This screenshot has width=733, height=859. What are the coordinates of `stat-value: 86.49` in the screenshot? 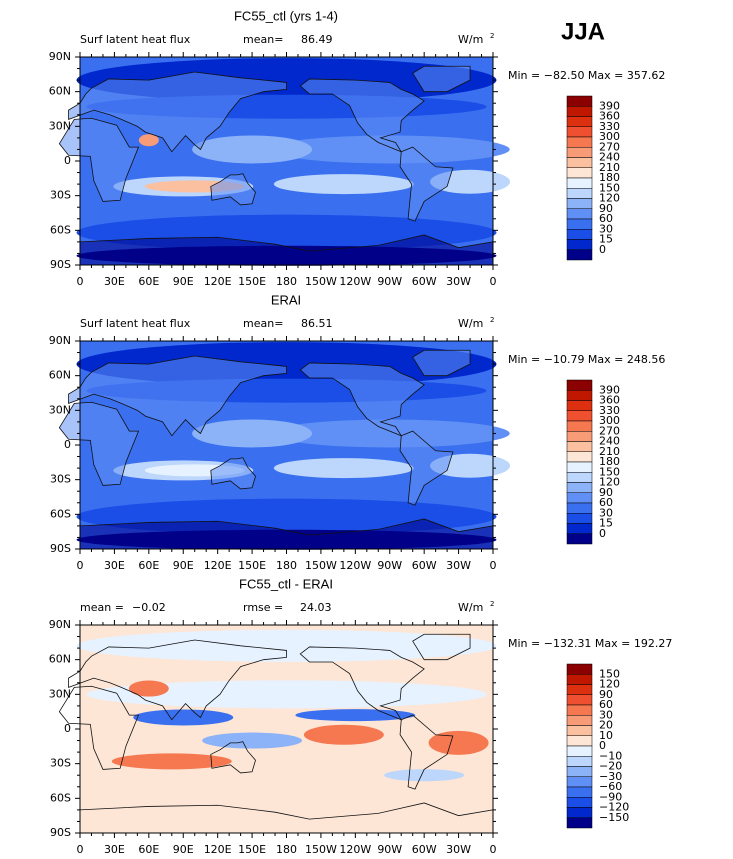 It's located at (317, 39).